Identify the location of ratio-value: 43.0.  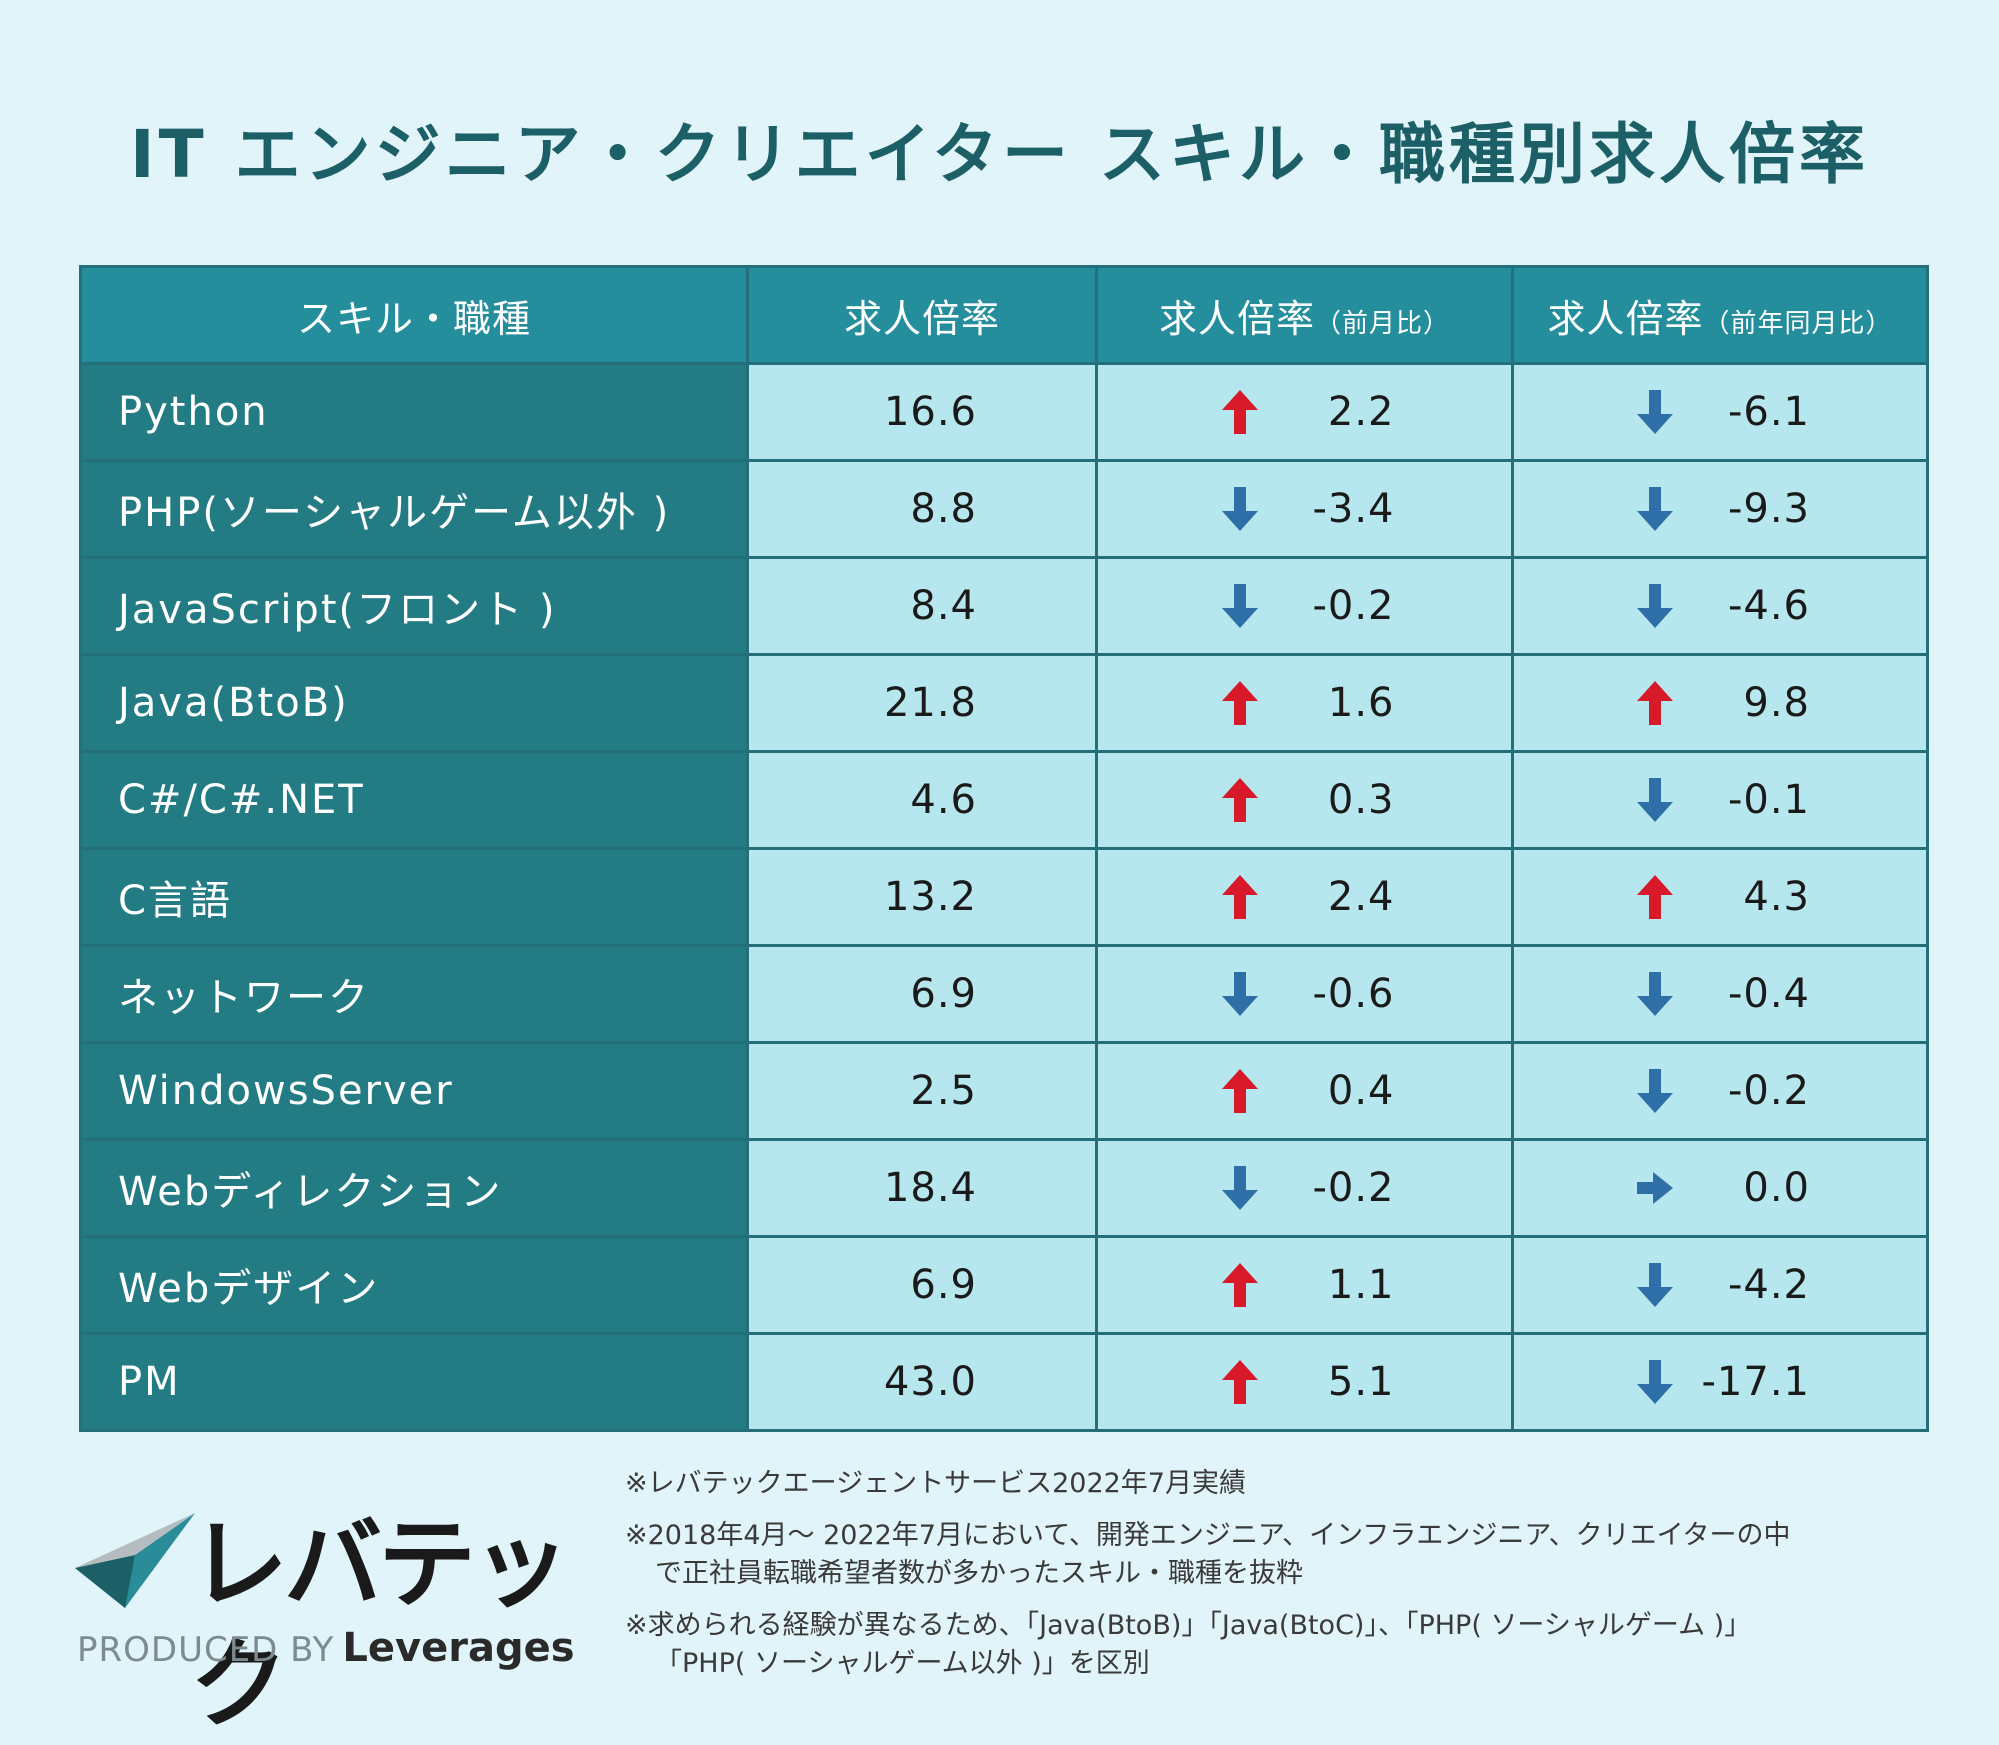
(930, 1382).